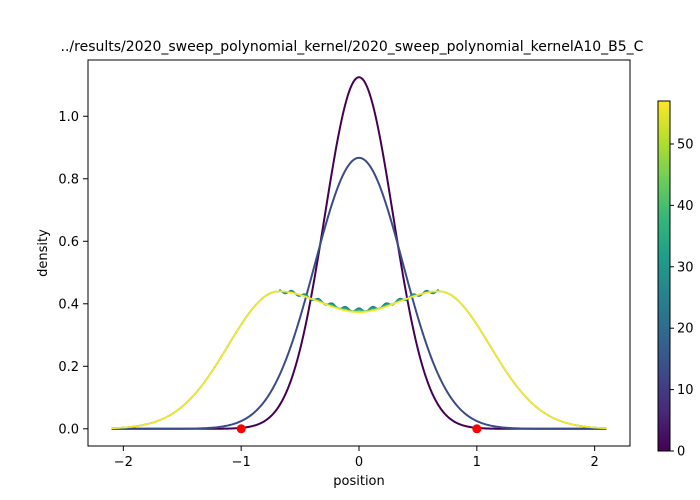 The height and width of the screenshot is (500, 700). What do you see at coordinates (685, 390) in the screenshot?
I see `colorbar-tick-label: 10` at bounding box center [685, 390].